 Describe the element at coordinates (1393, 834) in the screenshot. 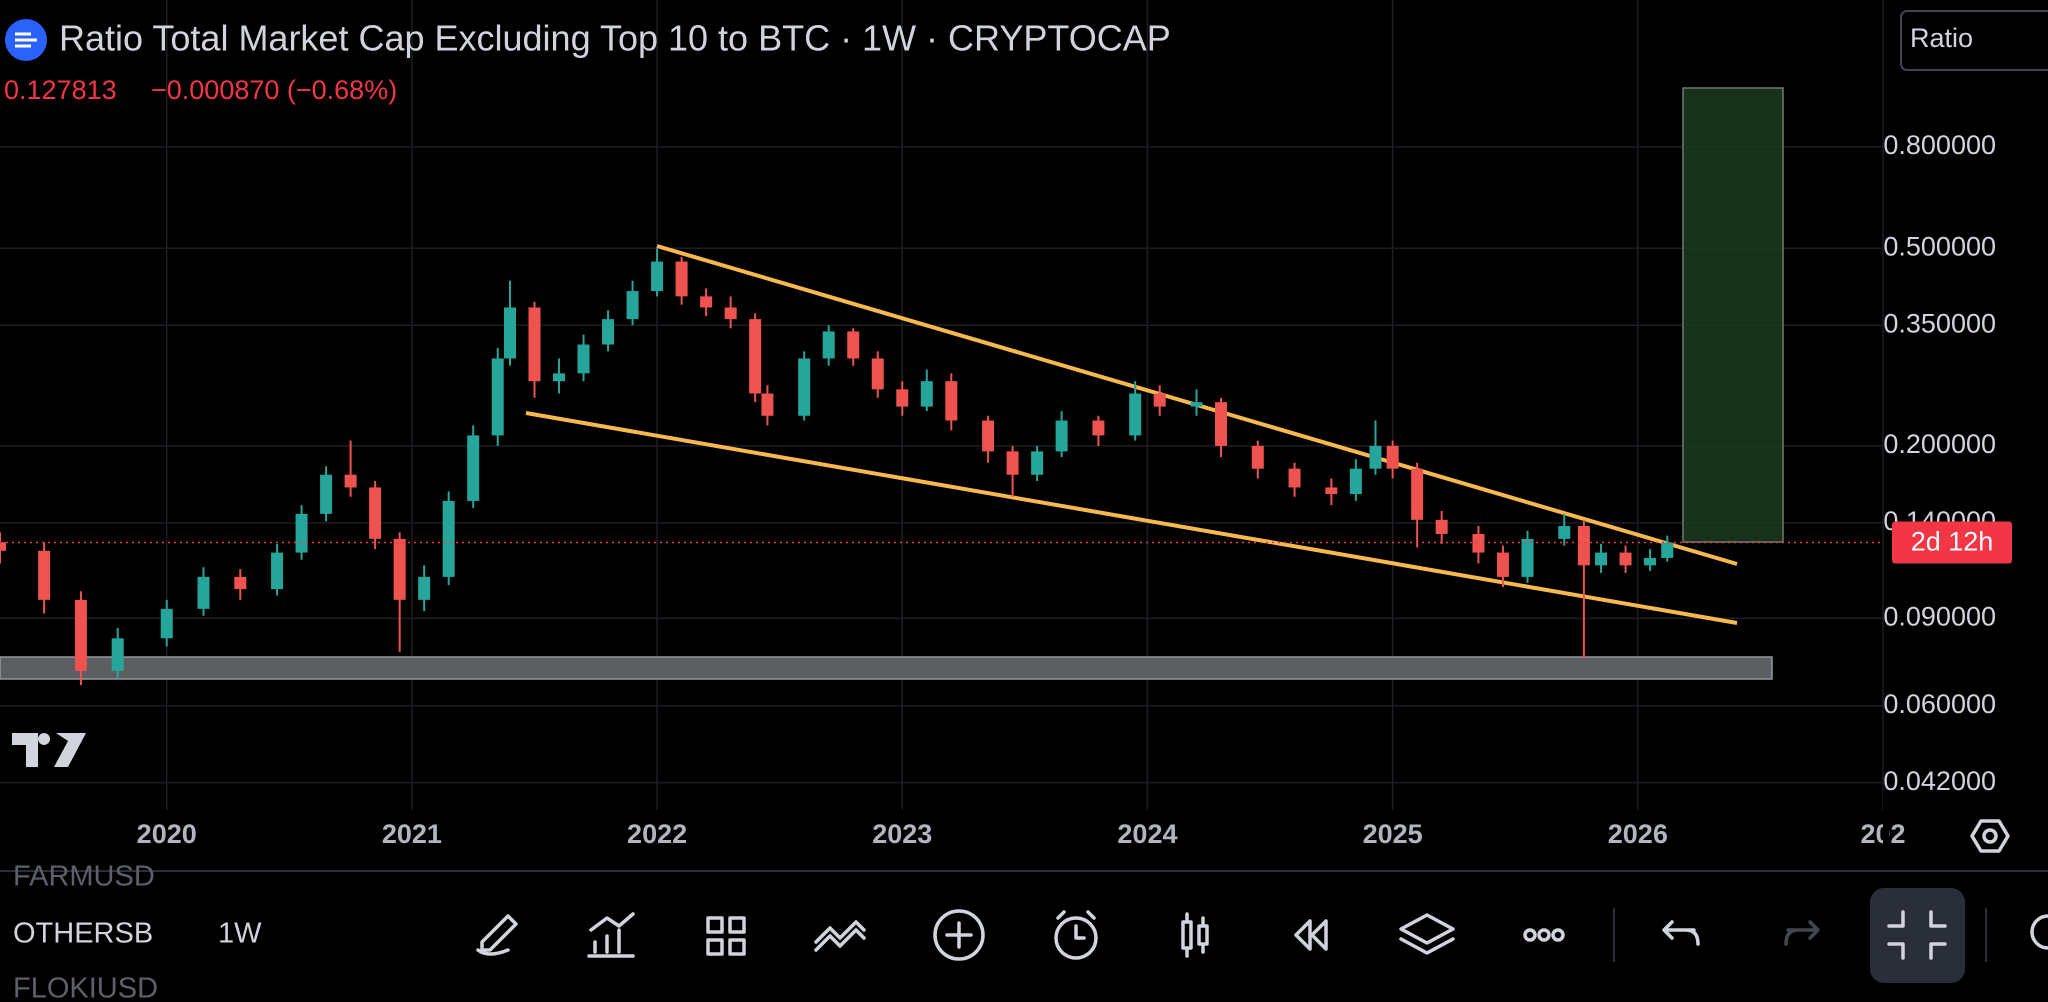

I see `x-tick-label: 2025` at that location.